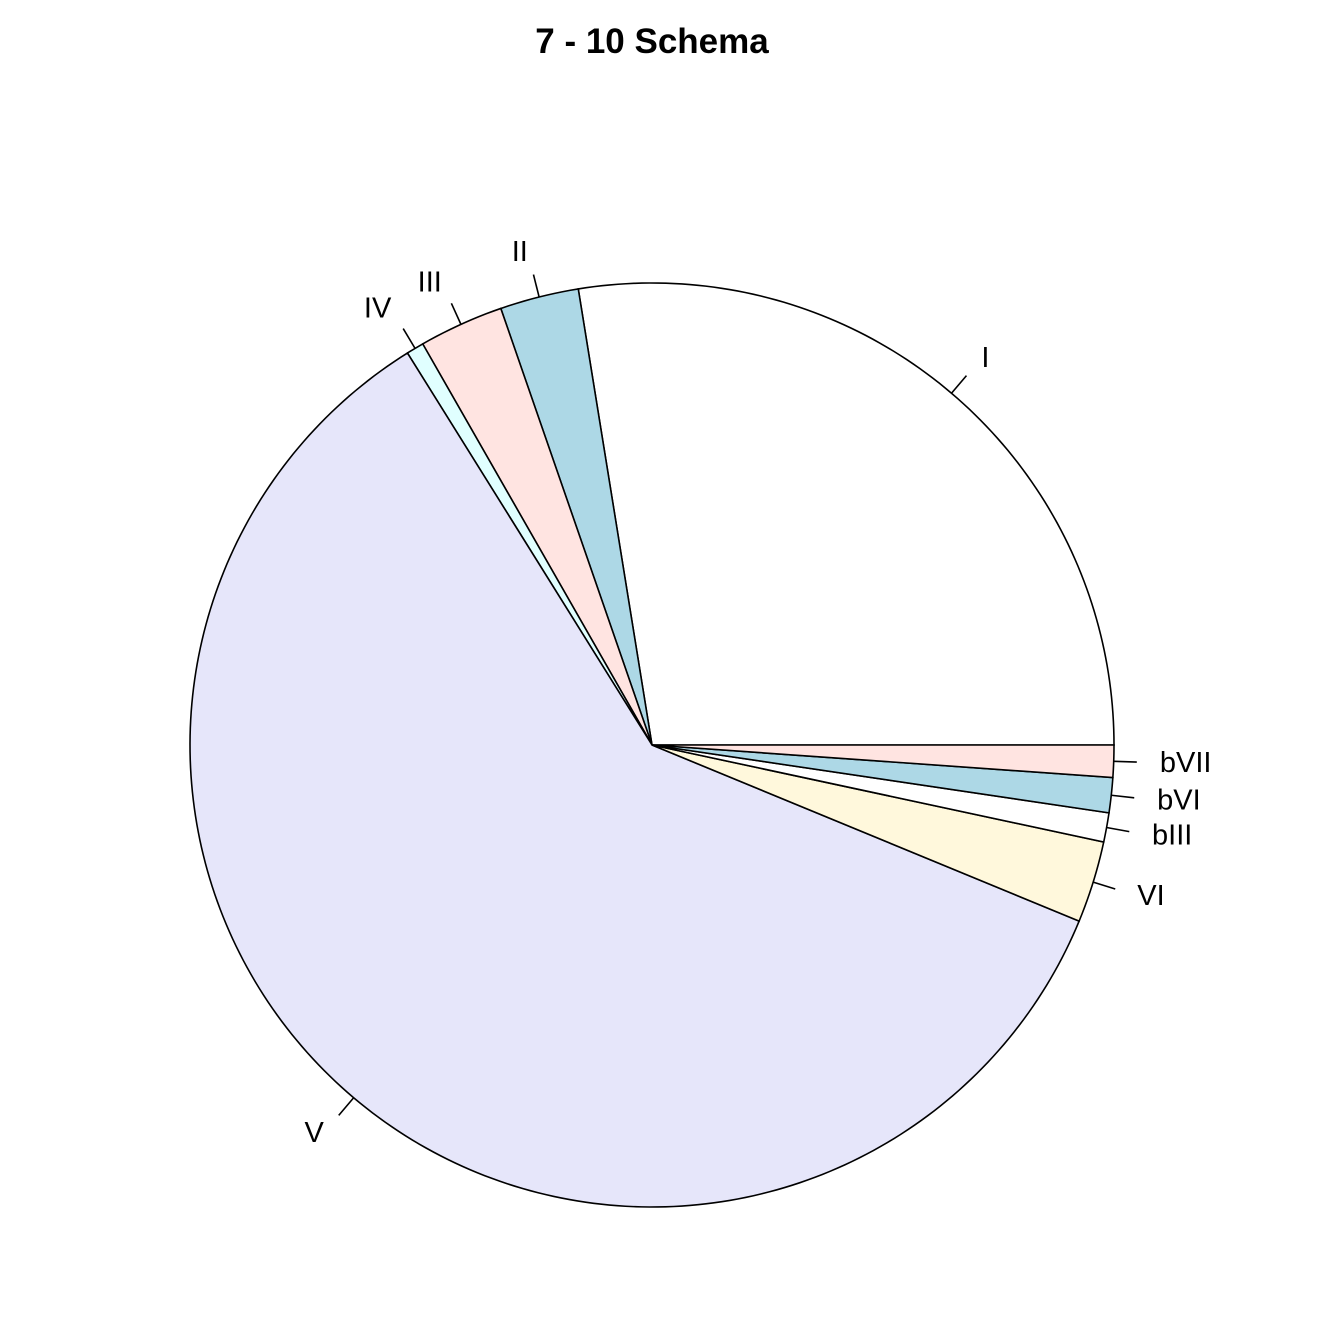 Image resolution: width=1332 pixels, height=1318 pixels. What do you see at coordinates (378, 309) in the screenshot?
I see `slice-label-iv: IV` at bounding box center [378, 309].